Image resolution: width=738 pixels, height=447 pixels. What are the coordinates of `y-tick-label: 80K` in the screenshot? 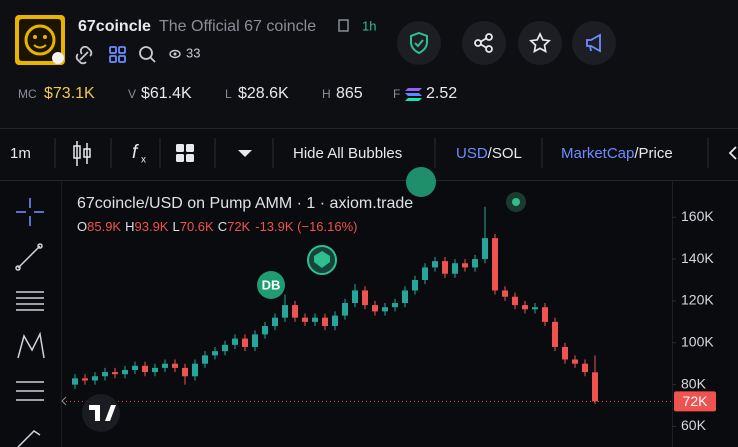 It's located at (694, 383).